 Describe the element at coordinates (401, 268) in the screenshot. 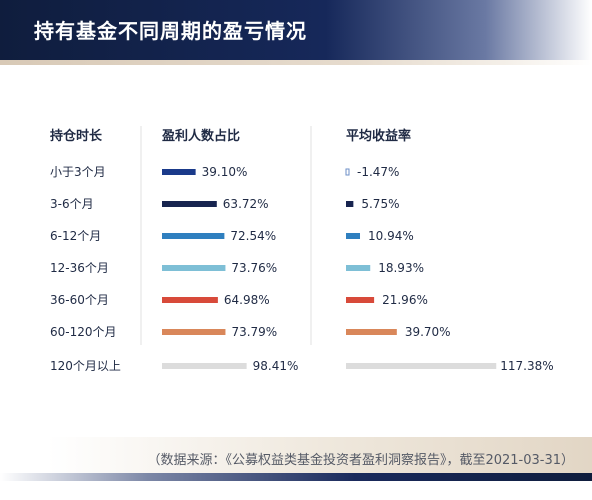

I see `avg-return-label: 18.93%` at that location.